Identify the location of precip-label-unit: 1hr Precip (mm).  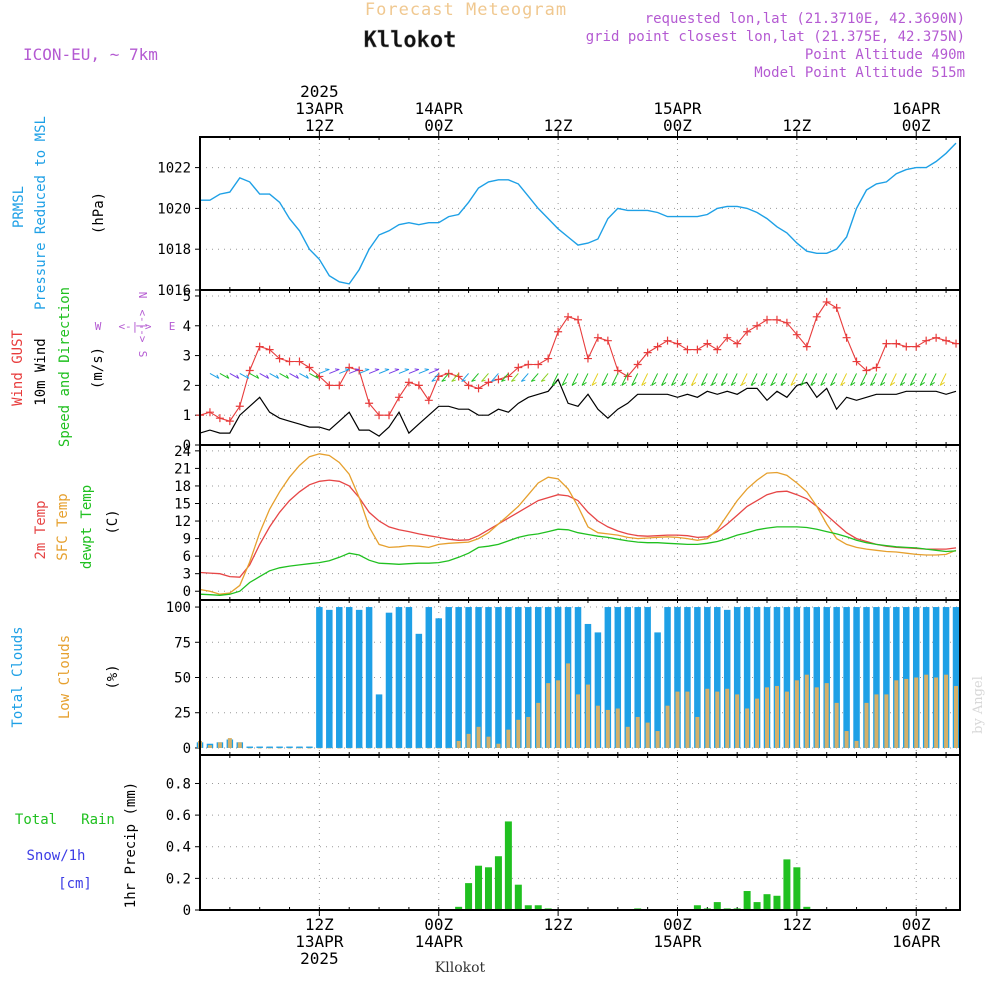
(131, 845).